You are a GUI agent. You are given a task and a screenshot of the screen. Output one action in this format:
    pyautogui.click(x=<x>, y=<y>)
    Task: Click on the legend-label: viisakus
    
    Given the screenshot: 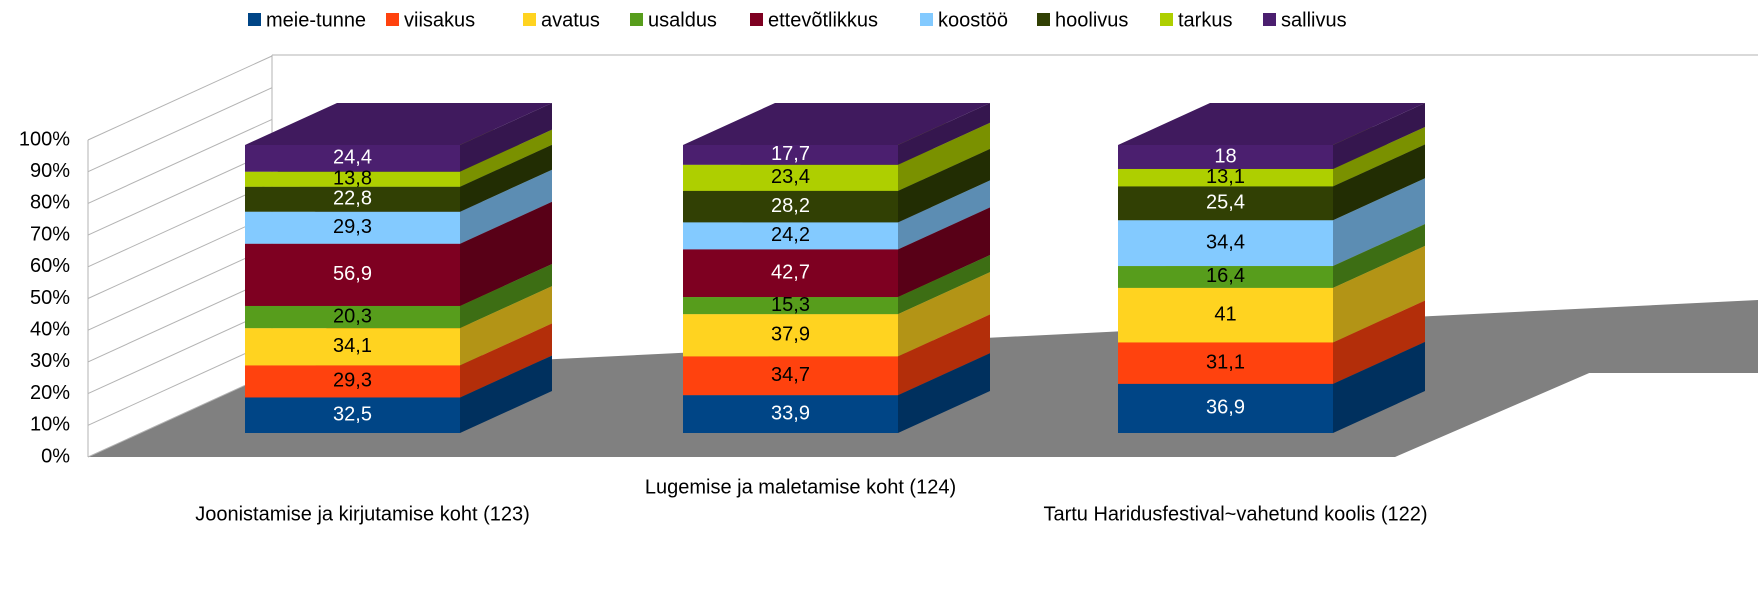 What is the action you would take?
    pyautogui.click(x=439, y=20)
    